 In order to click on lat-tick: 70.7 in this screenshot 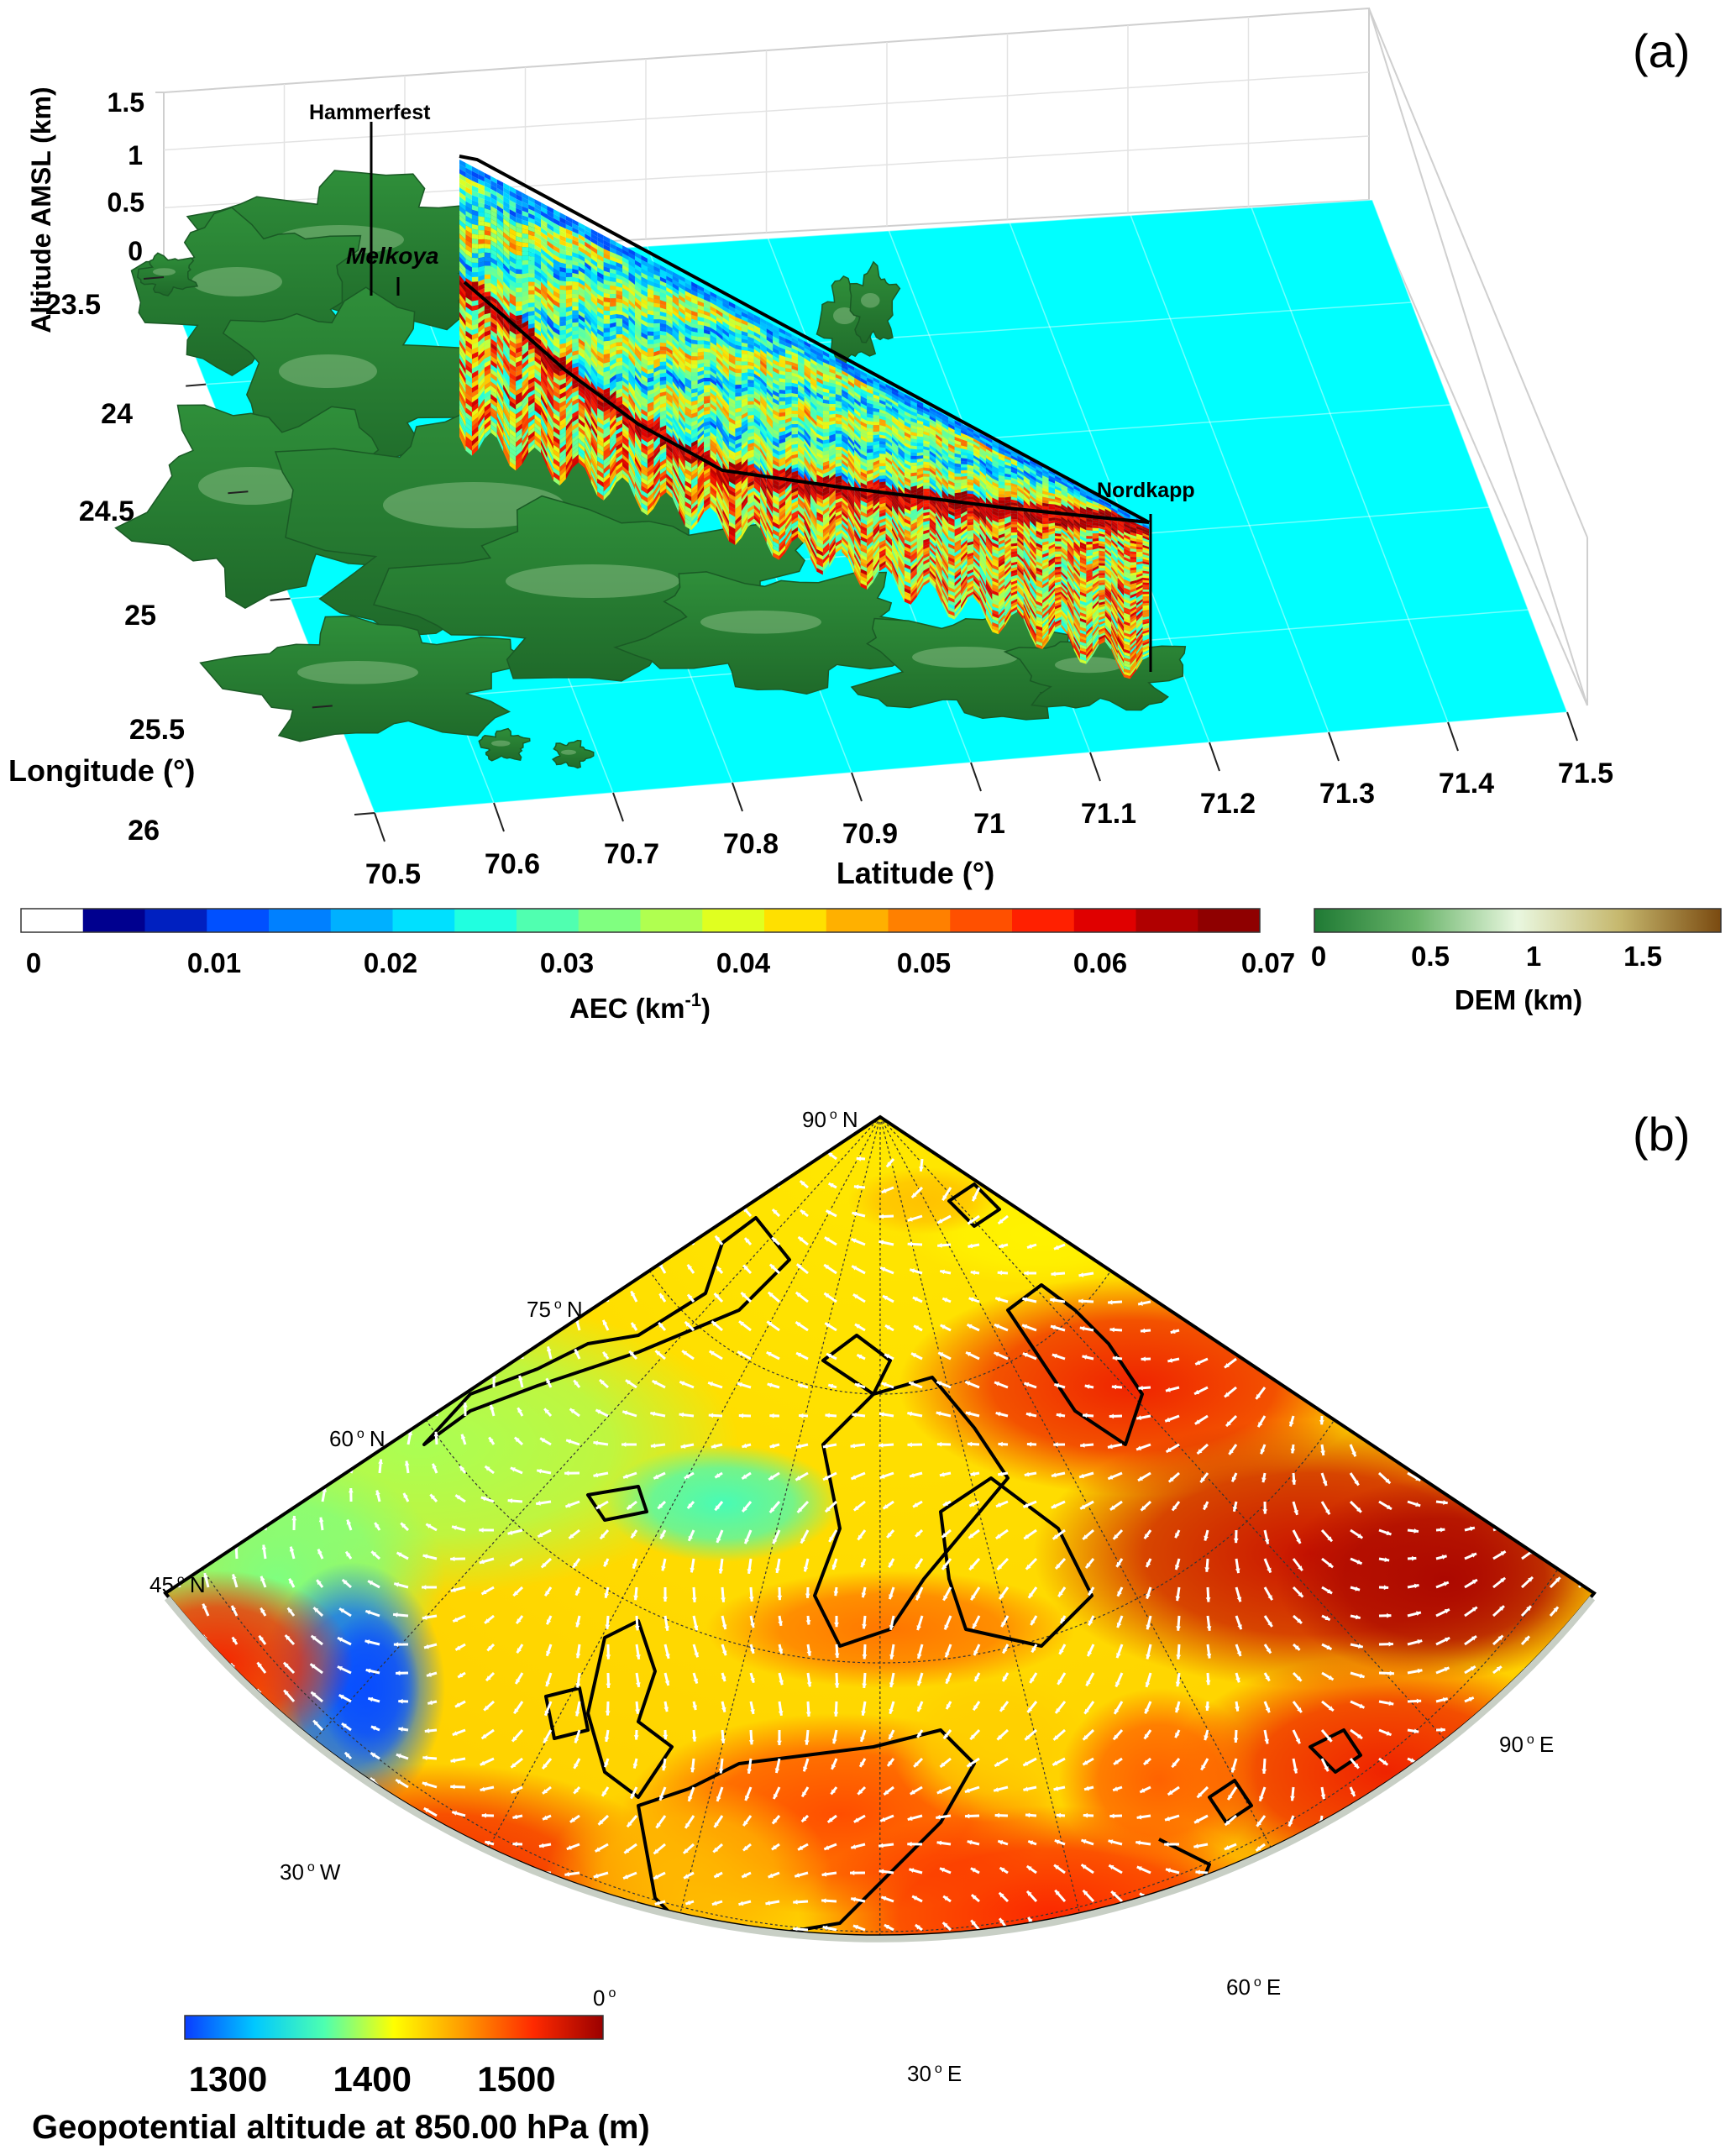, I will do `click(631, 854)`.